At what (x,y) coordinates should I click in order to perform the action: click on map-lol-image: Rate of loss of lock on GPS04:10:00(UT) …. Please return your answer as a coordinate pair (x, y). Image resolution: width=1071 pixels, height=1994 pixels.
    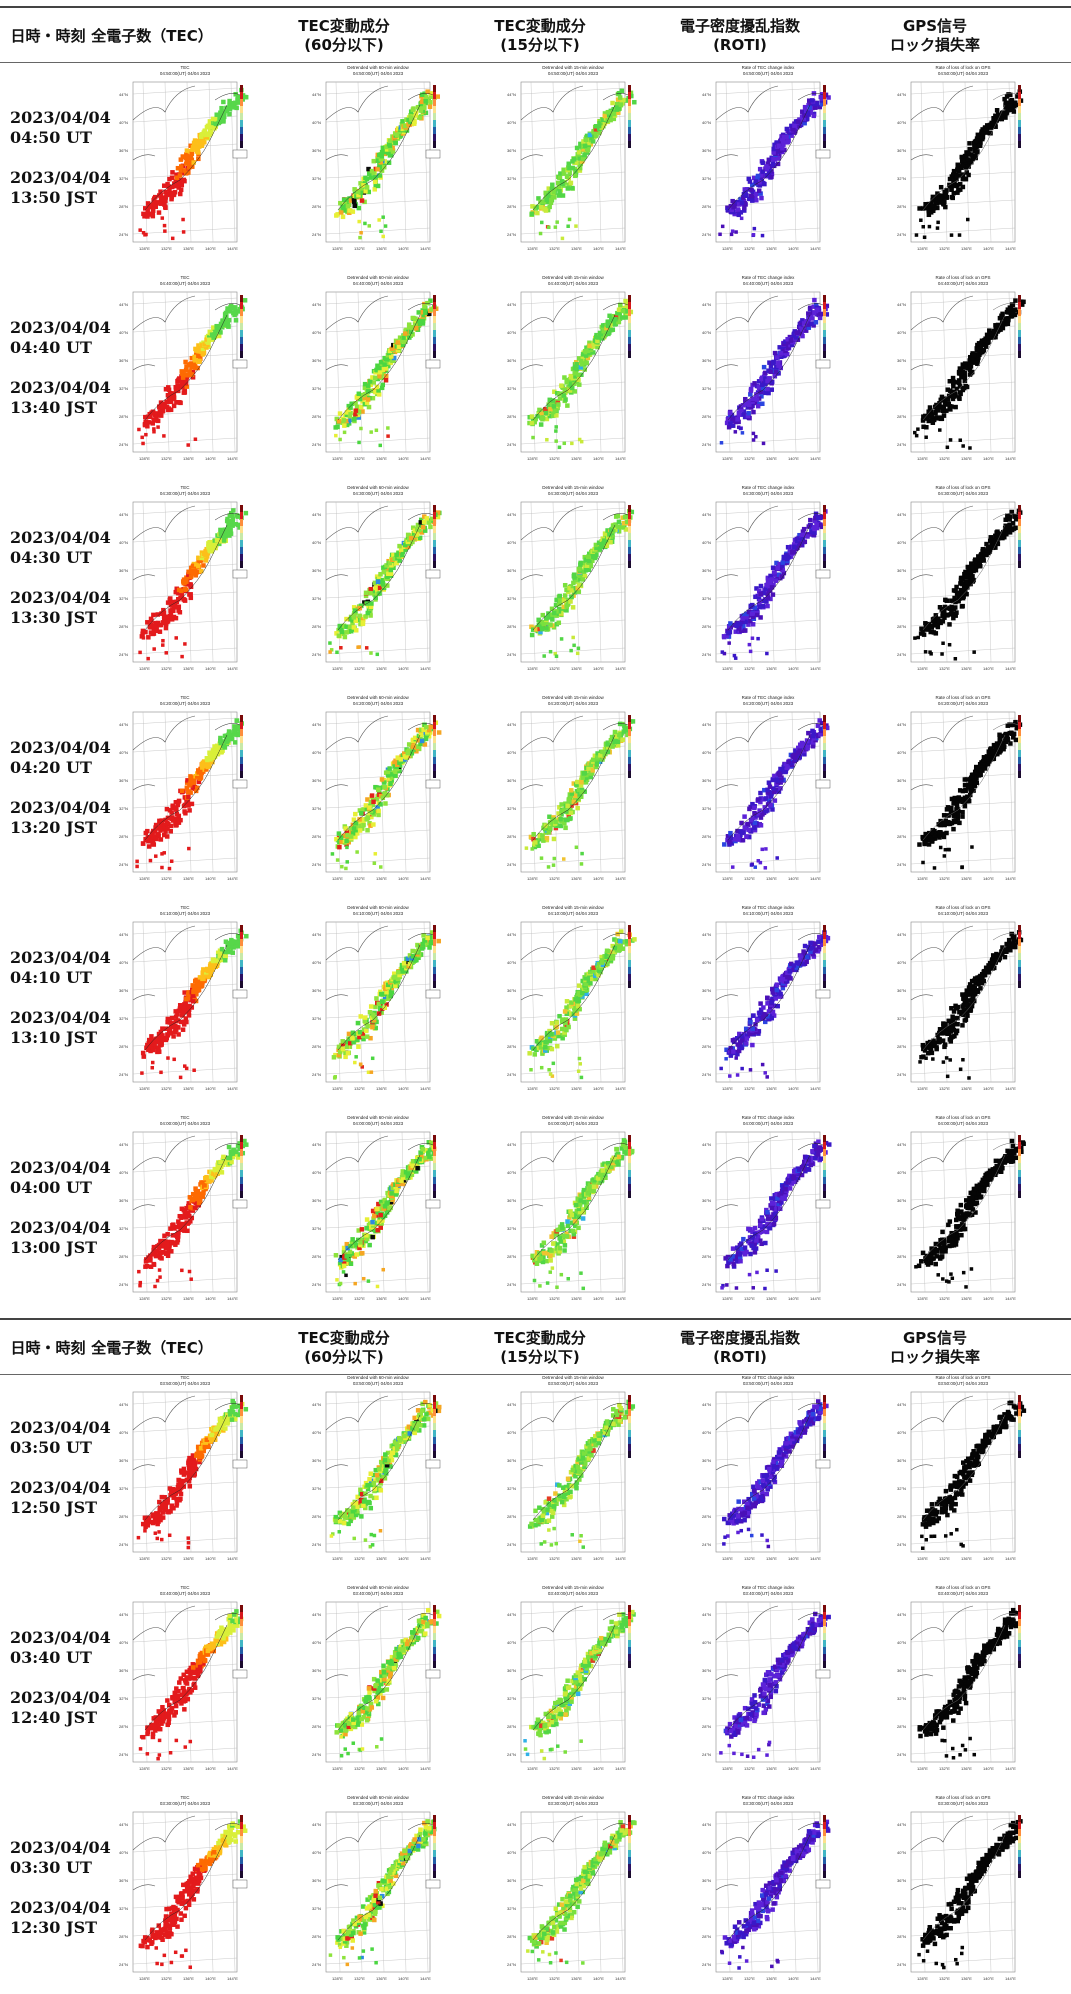
    Looking at the image, I should click on (963, 1000).